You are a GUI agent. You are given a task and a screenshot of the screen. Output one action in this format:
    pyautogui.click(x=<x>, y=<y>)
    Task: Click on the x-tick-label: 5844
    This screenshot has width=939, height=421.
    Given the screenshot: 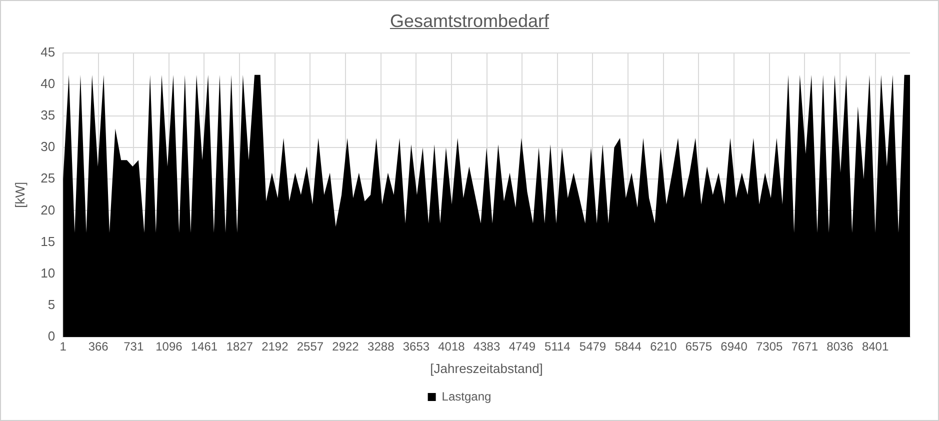 What is the action you would take?
    pyautogui.click(x=628, y=347)
    